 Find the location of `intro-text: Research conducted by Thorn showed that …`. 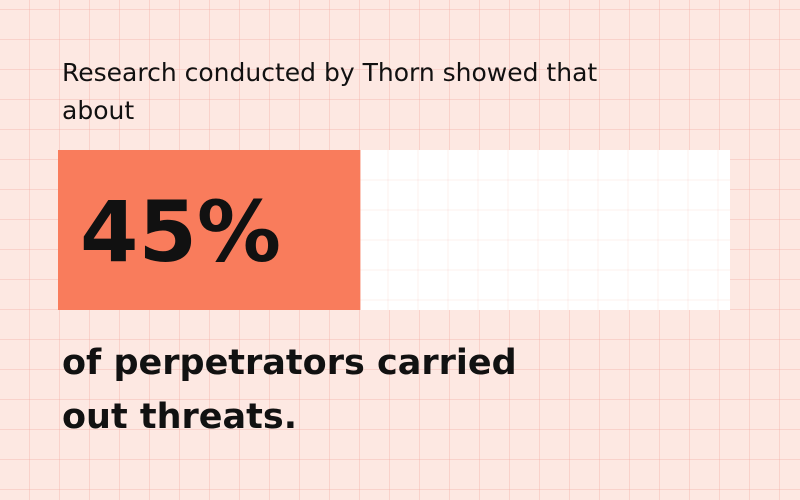

intro-text: Research conducted by Thorn showed that … is located at coordinates (330, 91).